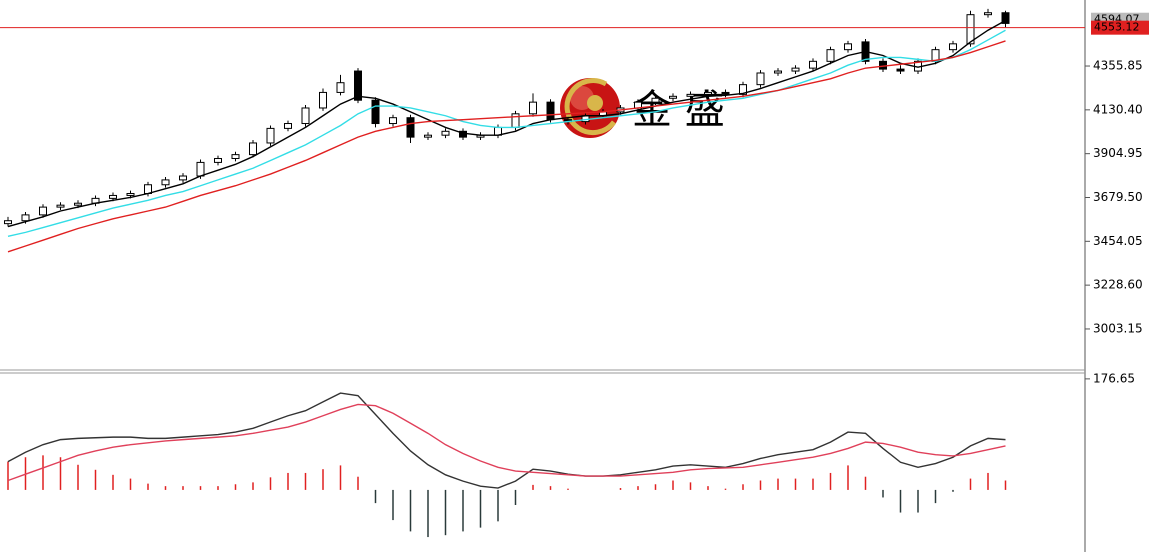 The width and height of the screenshot is (1149, 552). Describe the element at coordinates (595, 103) in the screenshot. I see `logo-dot` at that location.